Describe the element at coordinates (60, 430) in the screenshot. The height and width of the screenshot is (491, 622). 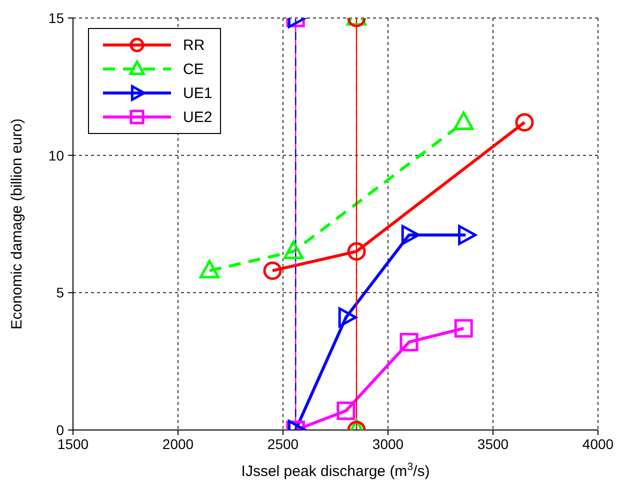
I see `y-tick-label: 0` at that location.